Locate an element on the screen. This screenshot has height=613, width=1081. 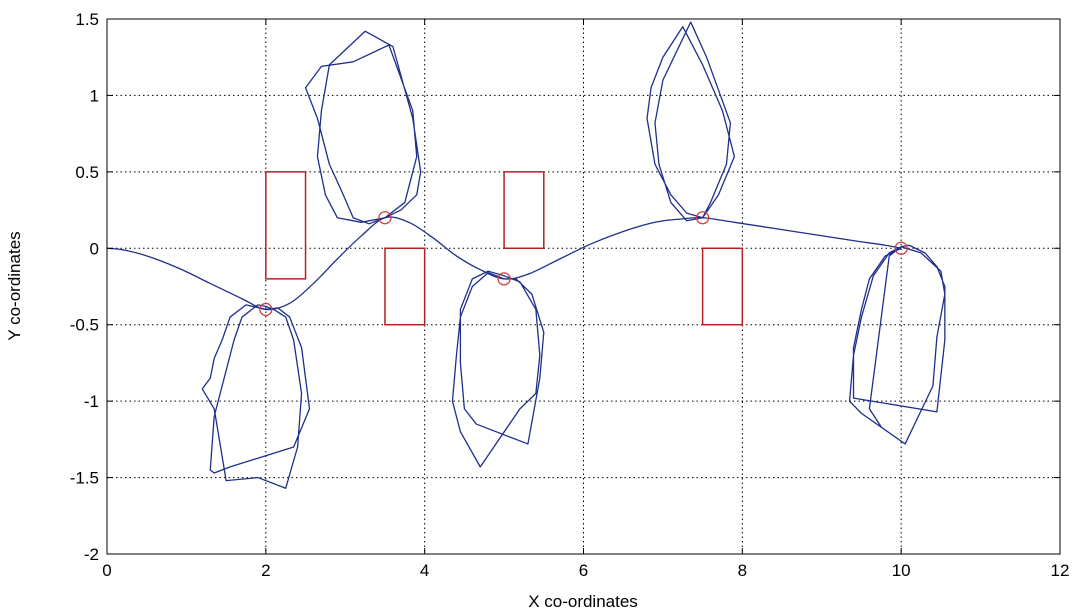
x-tick-label: 6 is located at coordinates (583, 570).